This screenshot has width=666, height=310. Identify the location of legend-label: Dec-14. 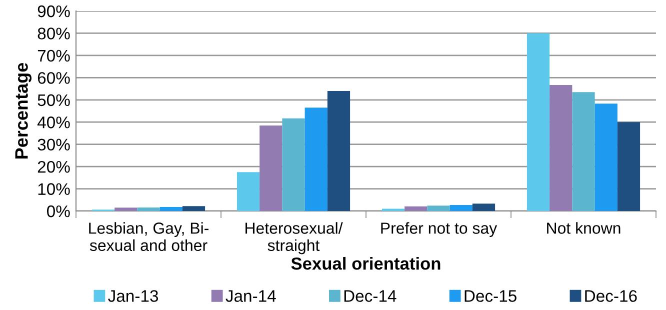
(370, 296).